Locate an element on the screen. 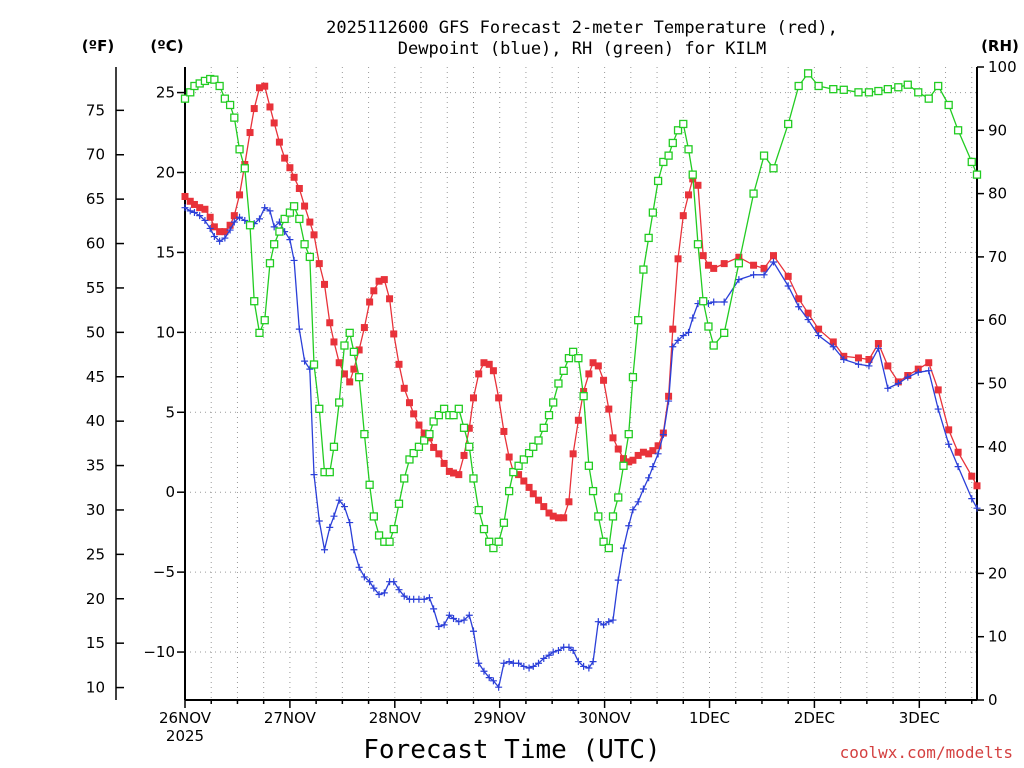 Image resolution: width=1024 pixels, height=768 pixels. fahrenheit-tick-label: 55 is located at coordinates (95, 288).